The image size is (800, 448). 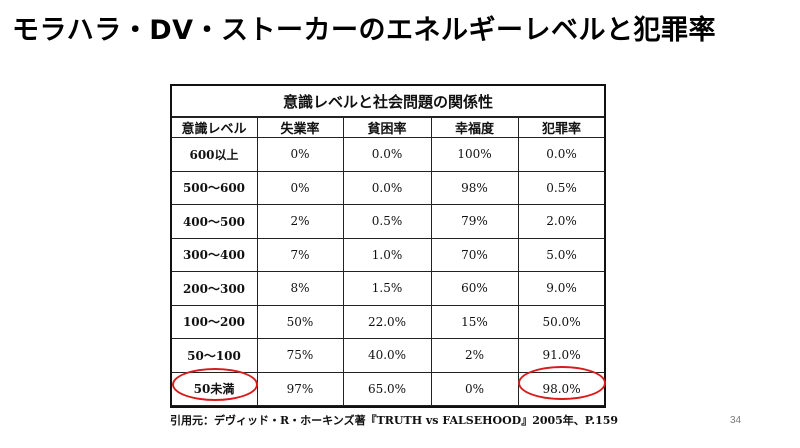 I want to click on level-cell: 100～200, so click(x=214, y=321).